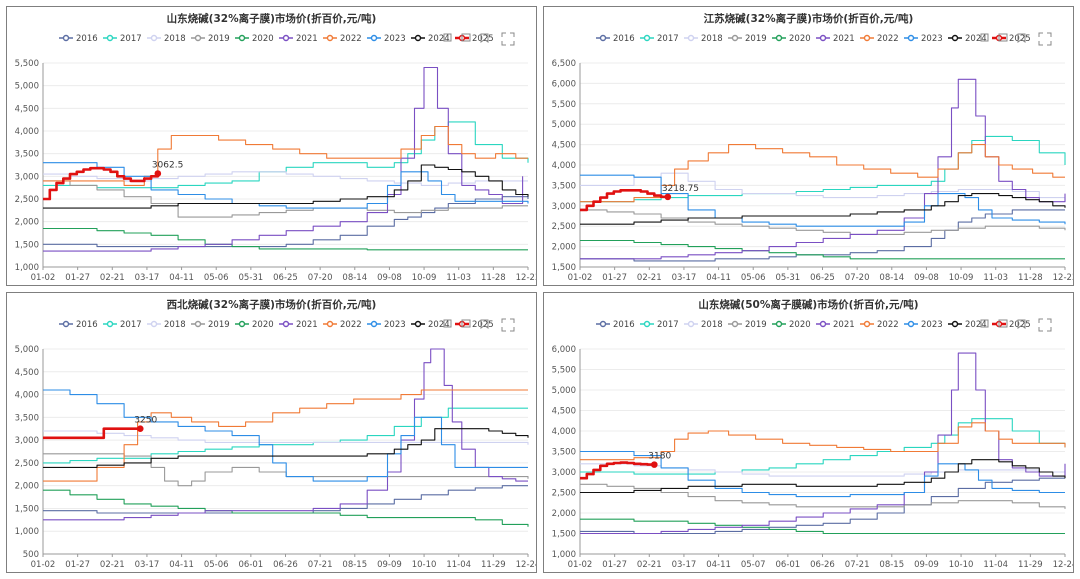 This screenshot has height=579, width=1080. Describe the element at coordinates (27, 200) in the screenshot. I see `y-tick-label: 2,500` at that location.